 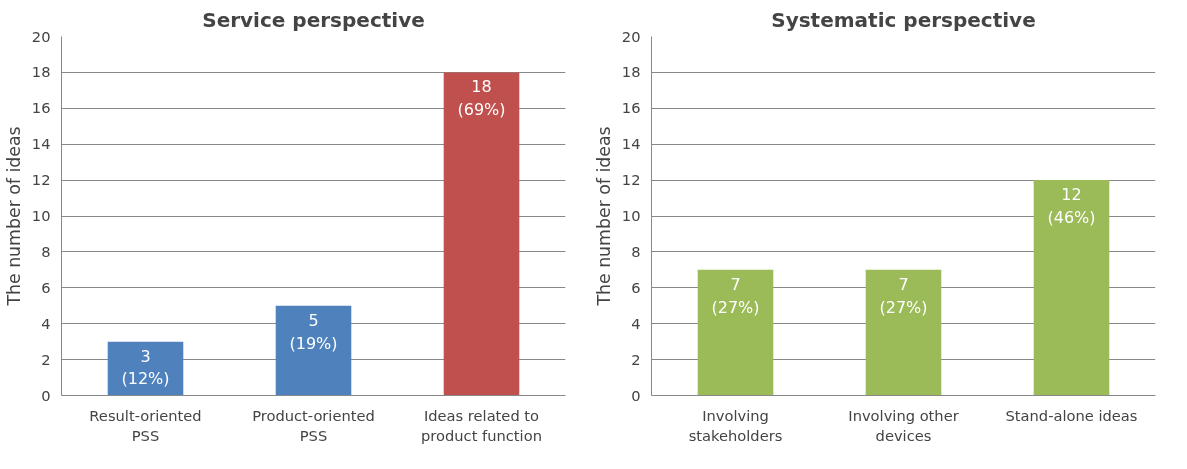 I want to click on x-tick-label: Stand-alone ideas, so click(x=1071, y=415).